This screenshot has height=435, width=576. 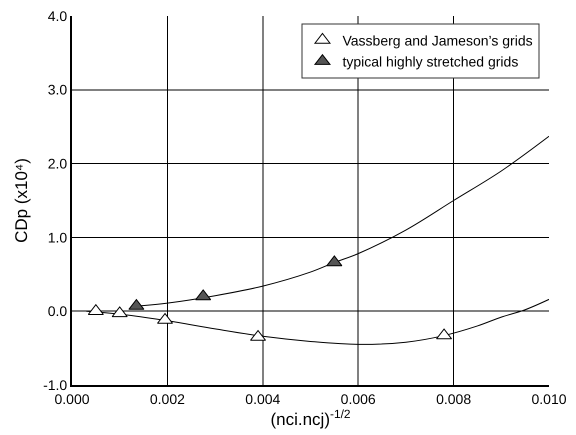 What do you see at coordinates (58, 16) in the screenshot?
I see `y-tick-label: 4.0` at bounding box center [58, 16].